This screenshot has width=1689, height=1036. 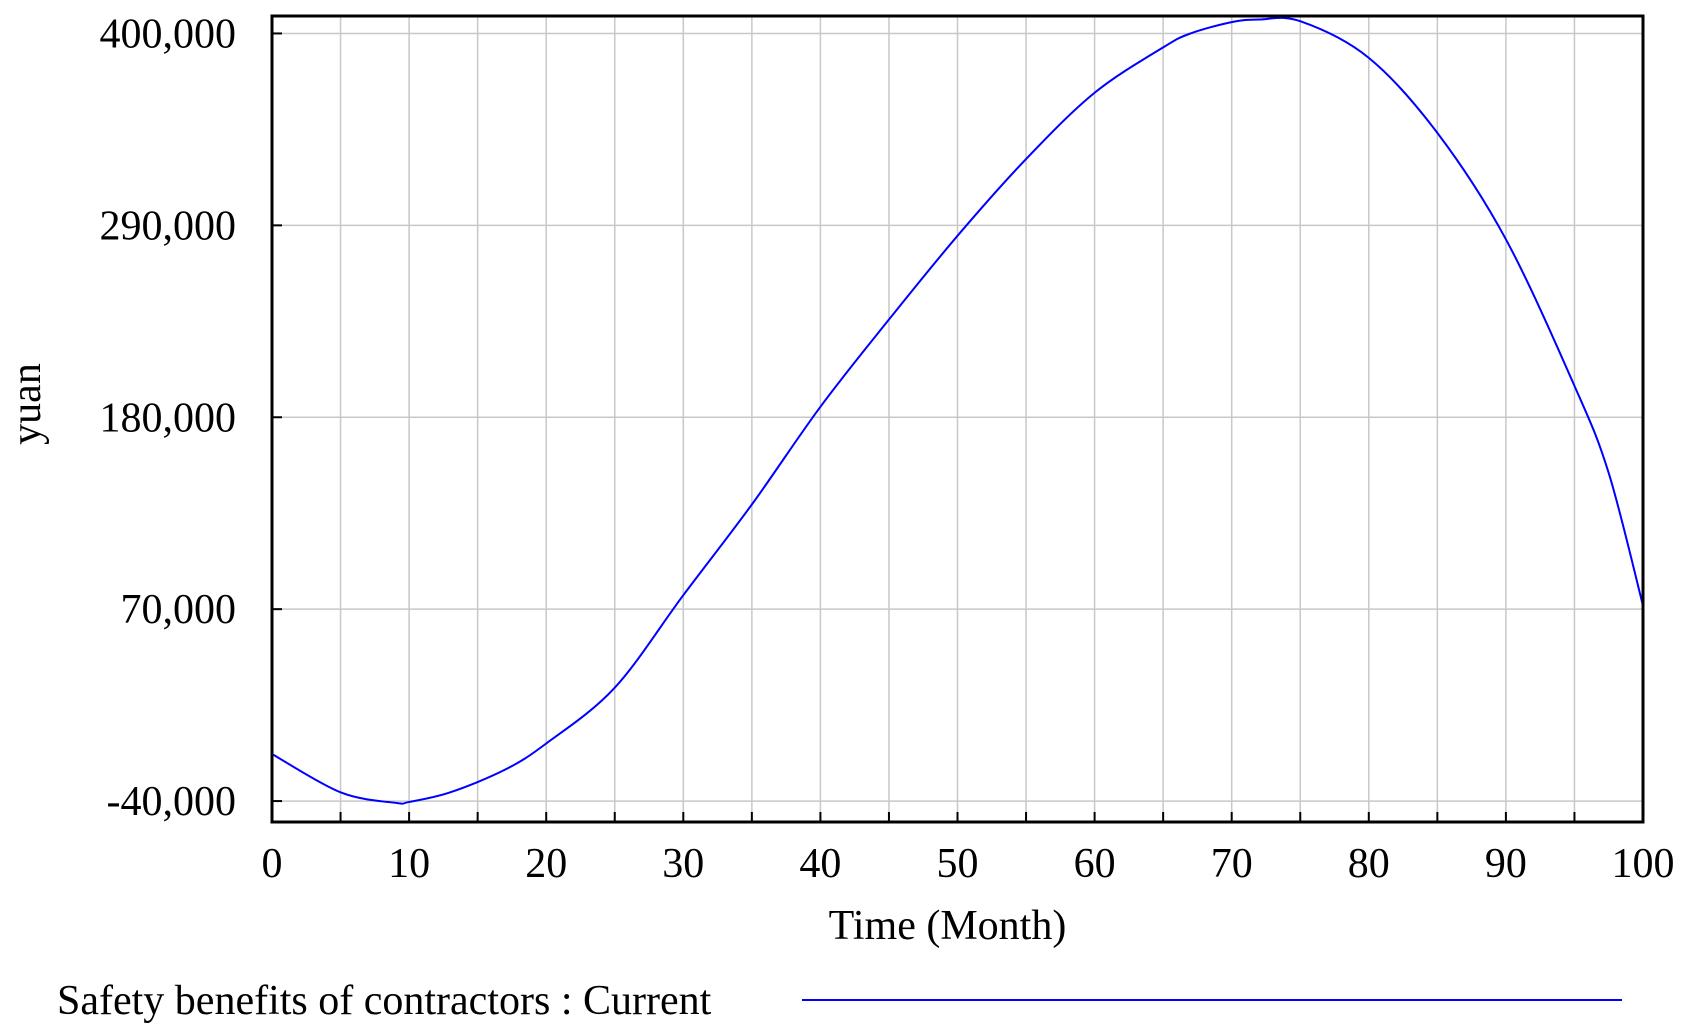 I want to click on y-tick-label: 180,000, so click(x=168, y=418).